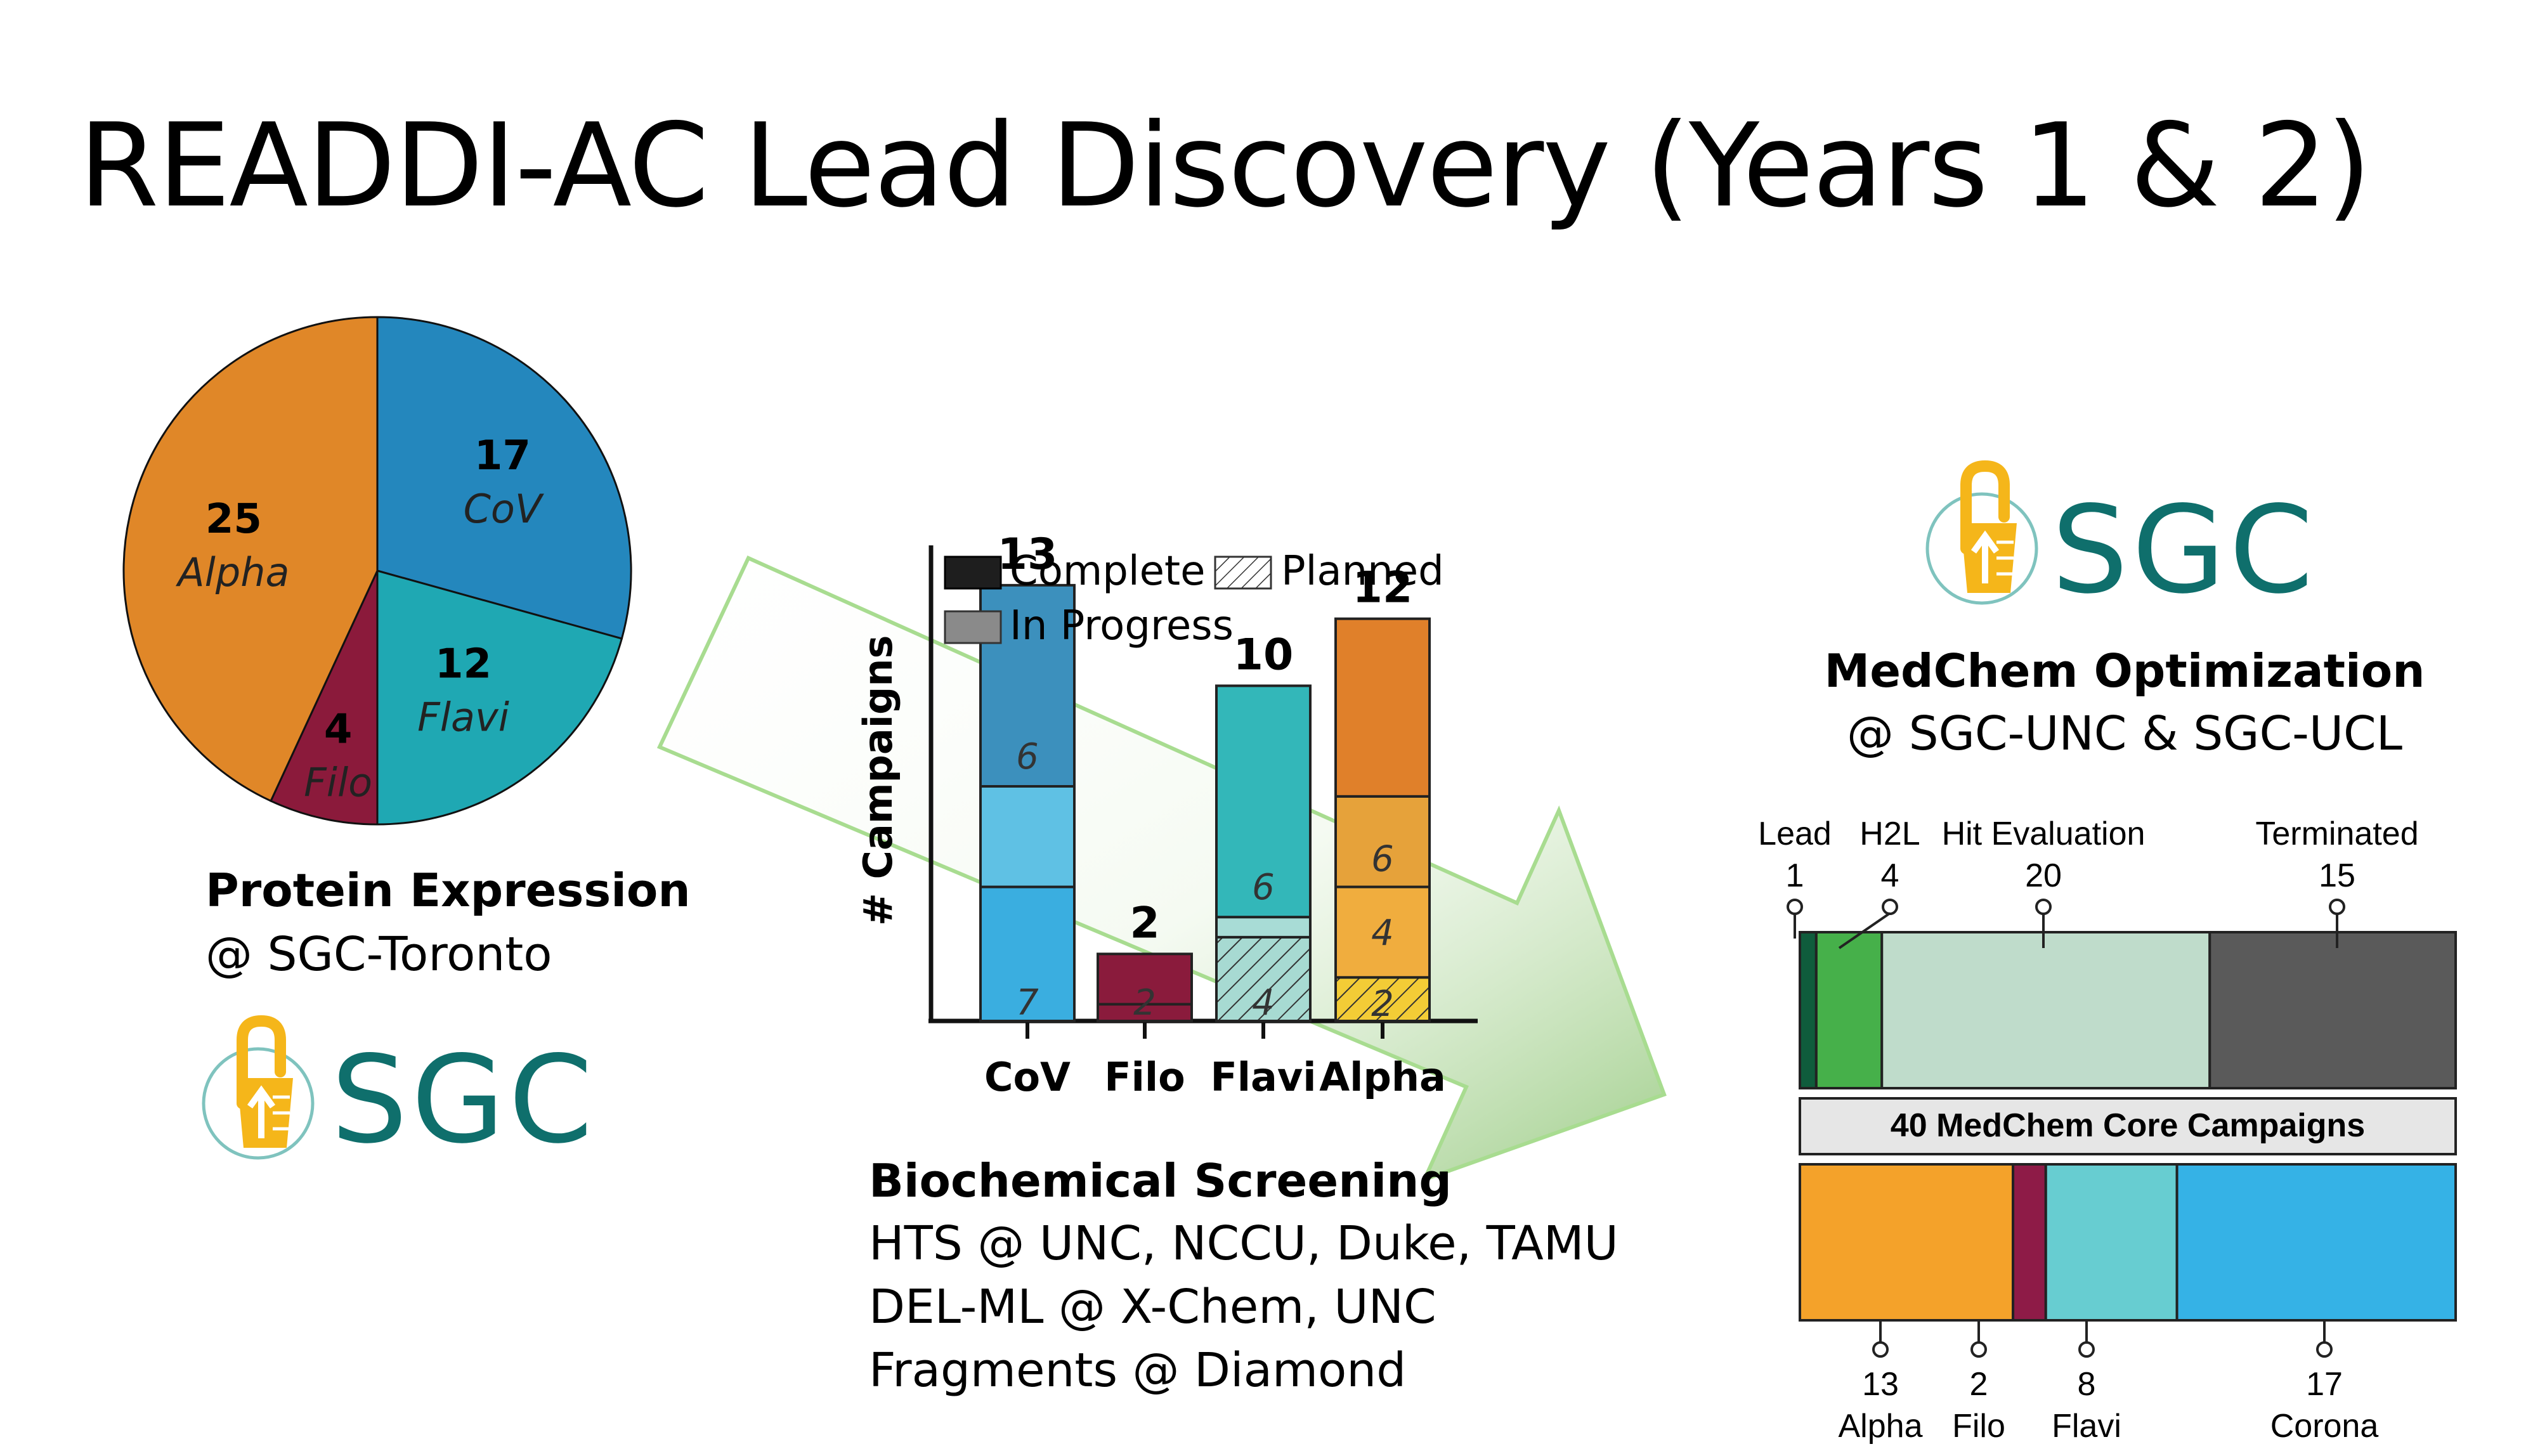  What do you see at coordinates (2124, 671) in the screenshot?
I see `medchem-title: MedChem Optimization` at bounding box center [2124, 671].